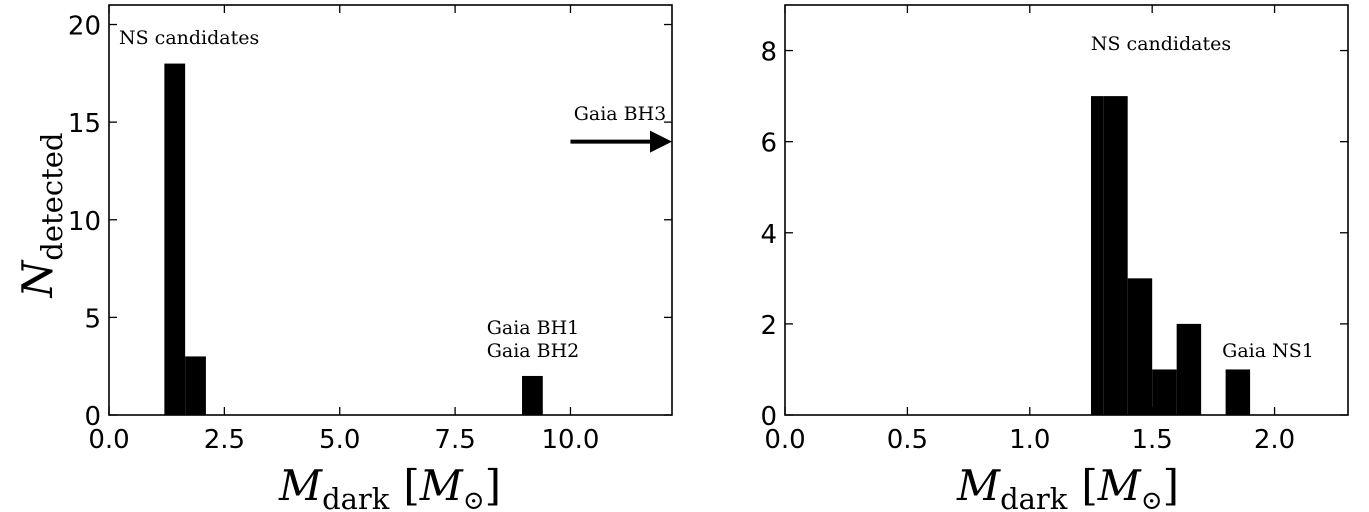 The width and height of the screenshot is (1369, 512). Describe the element at coordinates (768, 144) in the screenshot. I see `right-y-tick-label: 6` at that location.